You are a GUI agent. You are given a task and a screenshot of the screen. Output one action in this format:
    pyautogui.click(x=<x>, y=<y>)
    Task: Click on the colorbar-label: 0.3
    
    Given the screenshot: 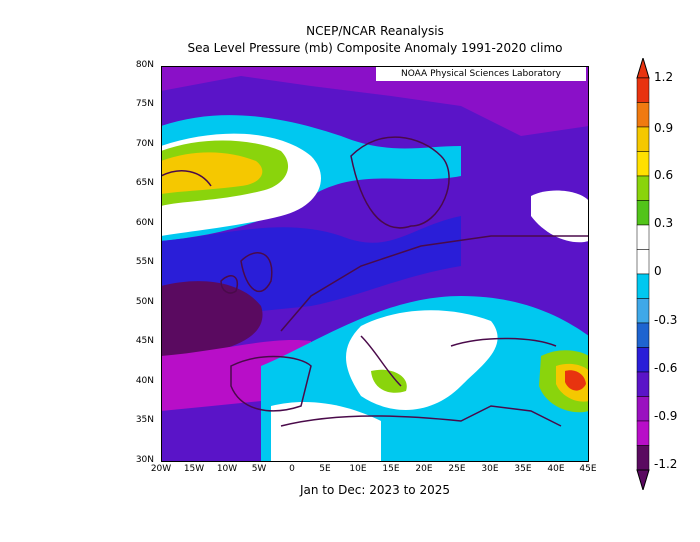 What is the action you would take?
    pyautogui.click(x=664, y=223)
    